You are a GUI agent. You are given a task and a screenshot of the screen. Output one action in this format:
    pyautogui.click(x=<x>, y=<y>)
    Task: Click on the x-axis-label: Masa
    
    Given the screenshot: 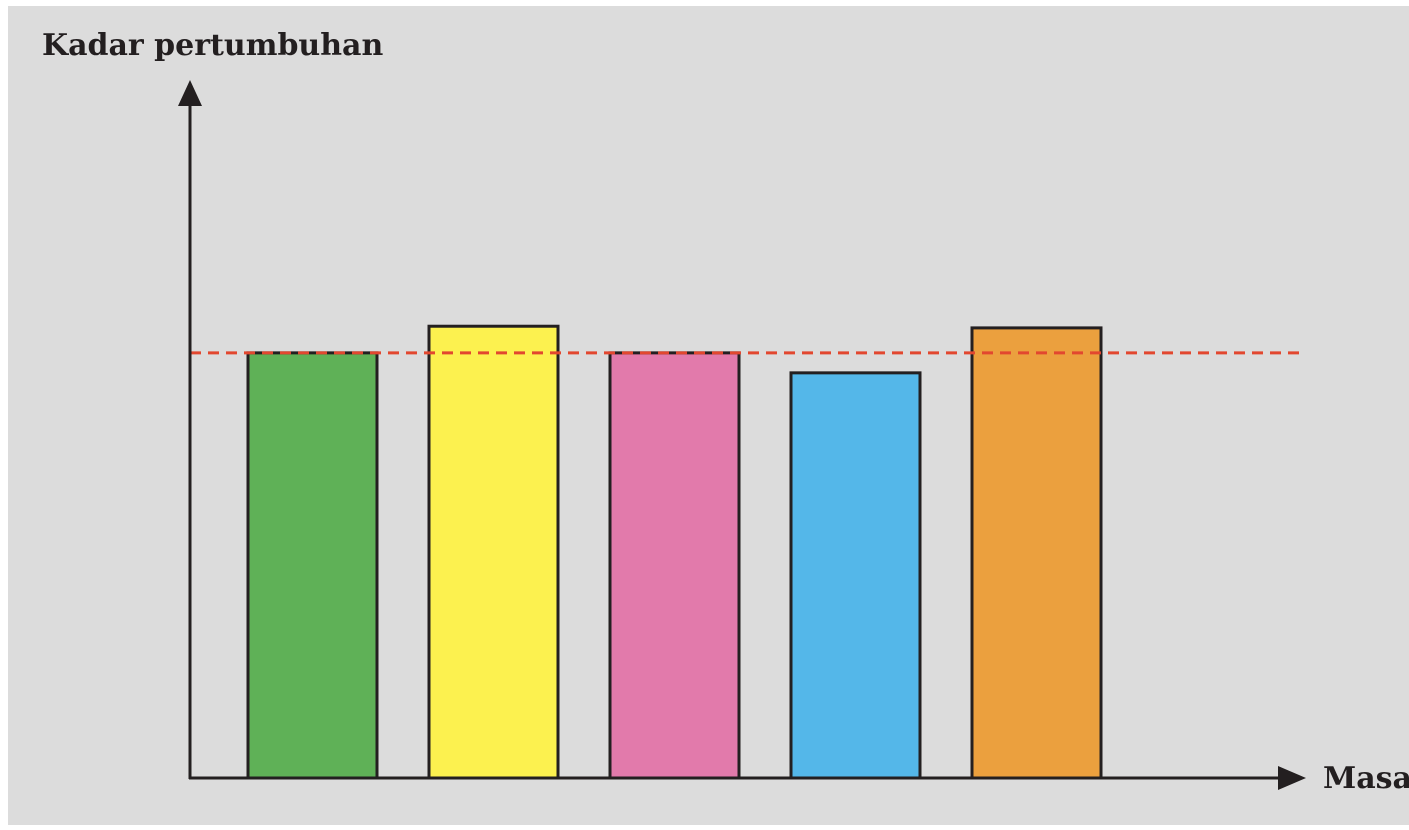 What is the action you would take?
    pyautogui.click(x=1366, y=778)
    